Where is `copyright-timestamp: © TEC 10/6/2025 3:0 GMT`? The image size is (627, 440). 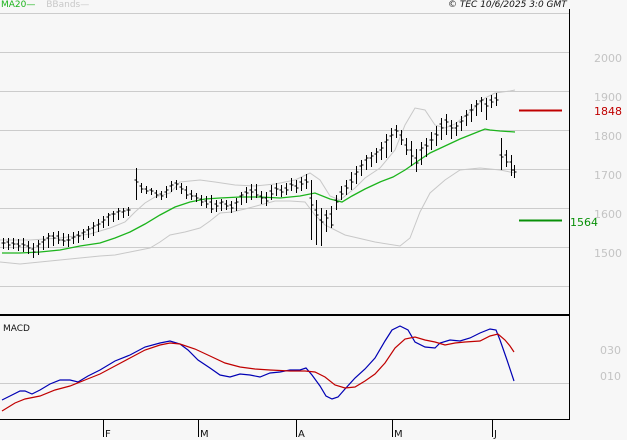 copyright-timestamp: © TEC 10/6/2025 3:0 GMT is located at coordinates (507, 5).